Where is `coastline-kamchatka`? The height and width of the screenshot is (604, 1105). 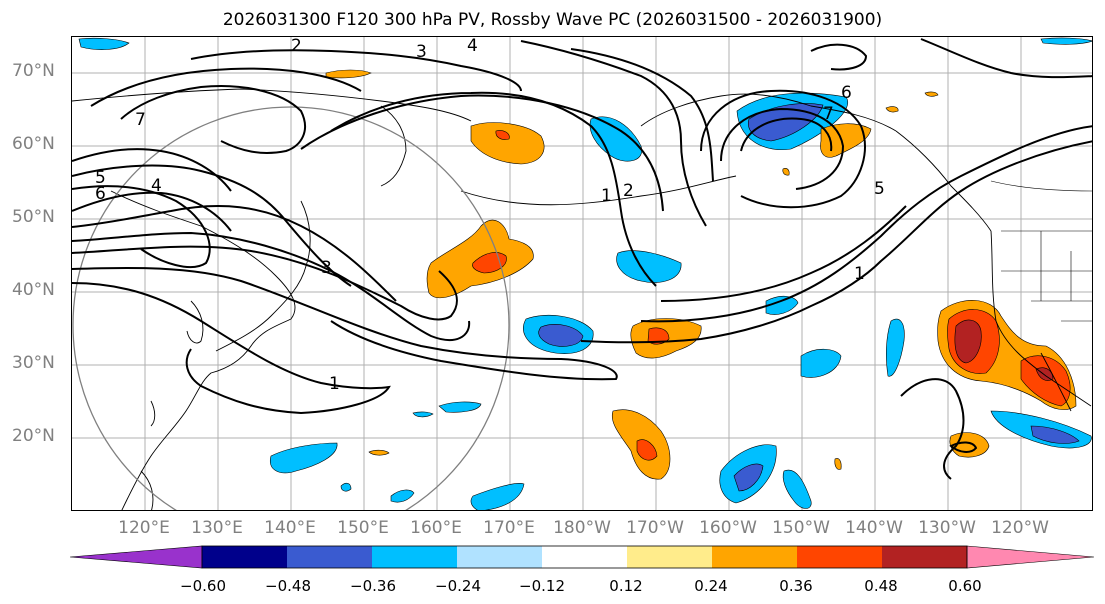 coastline-kamchatka is located at coordinates (393, 146).